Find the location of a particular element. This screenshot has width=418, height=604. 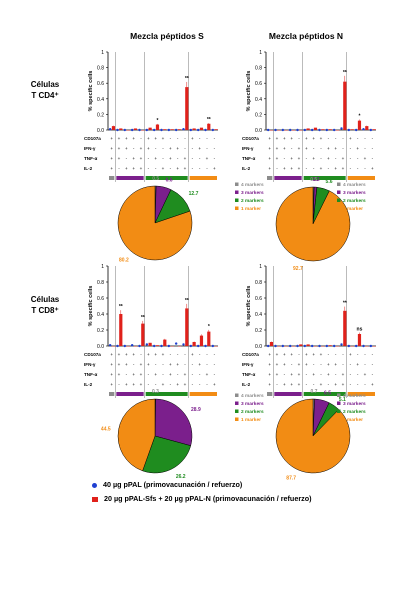

pie-value-label: 12.7 is located at coordinates (194, 194).